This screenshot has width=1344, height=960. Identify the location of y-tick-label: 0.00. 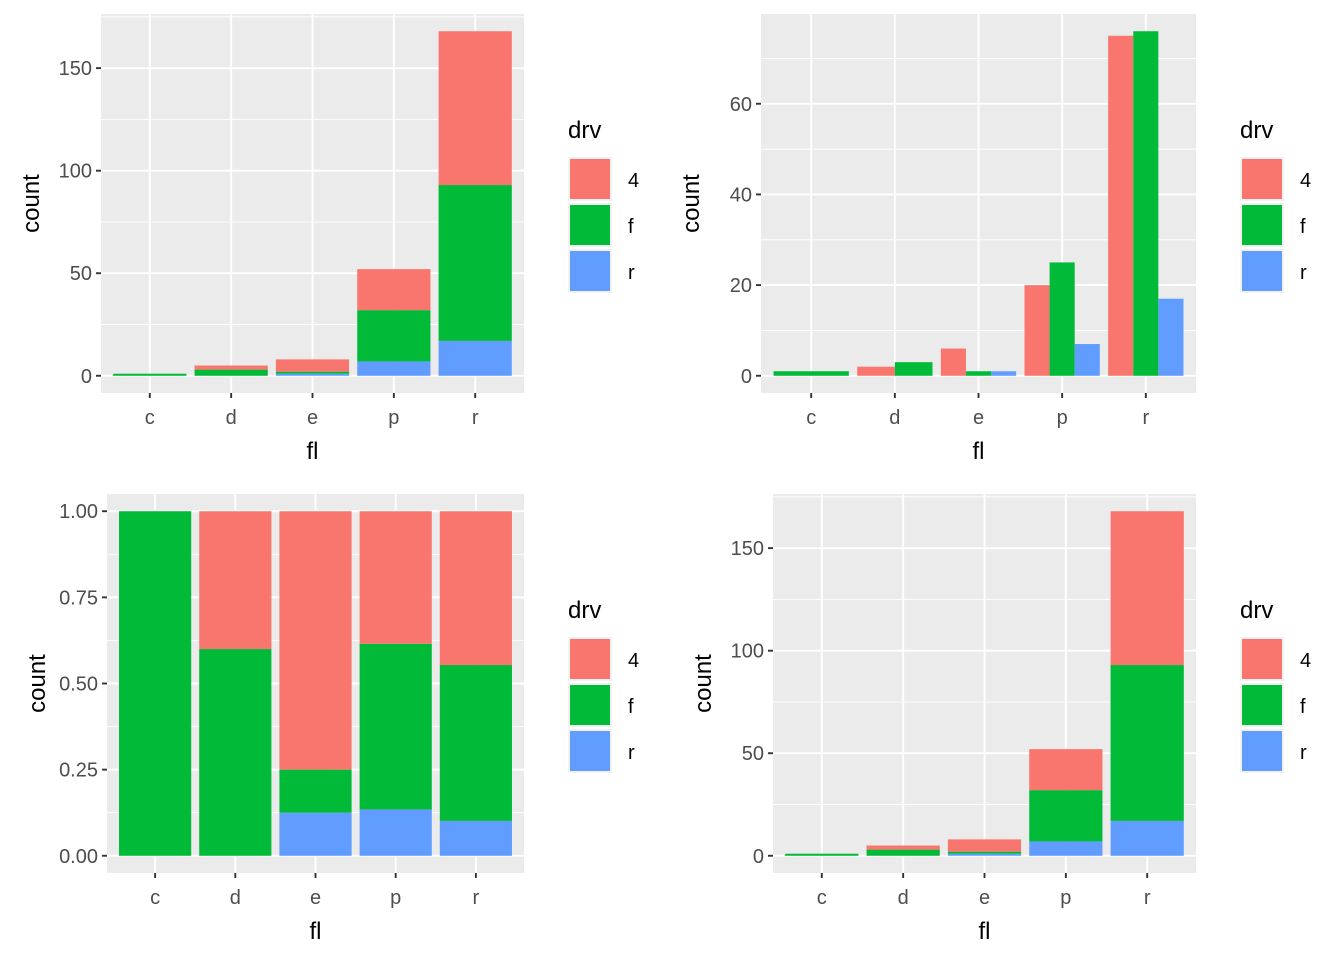
(78, 857).